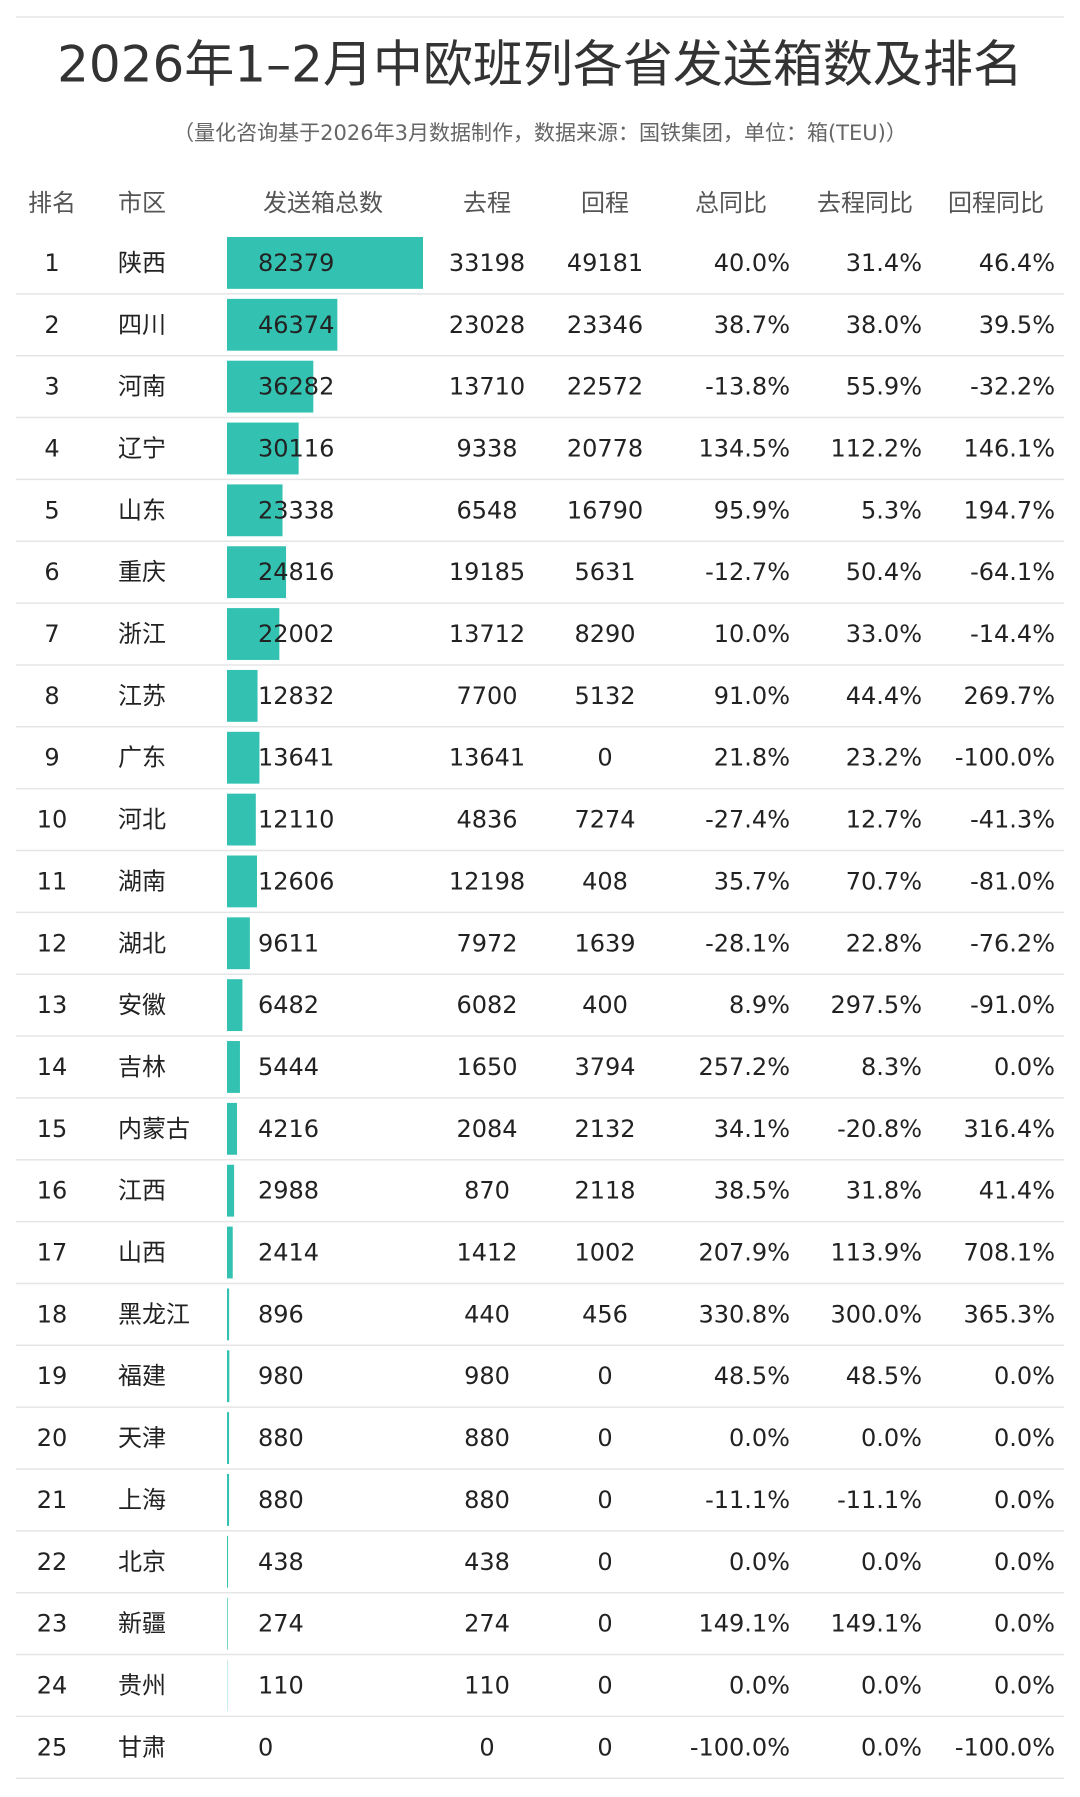 The image size is (1080, 1797). What do you see at coordinates (752, 263) in the screenshot?
I see `data-cell: 40.0%` at bounding box center [752, 263].